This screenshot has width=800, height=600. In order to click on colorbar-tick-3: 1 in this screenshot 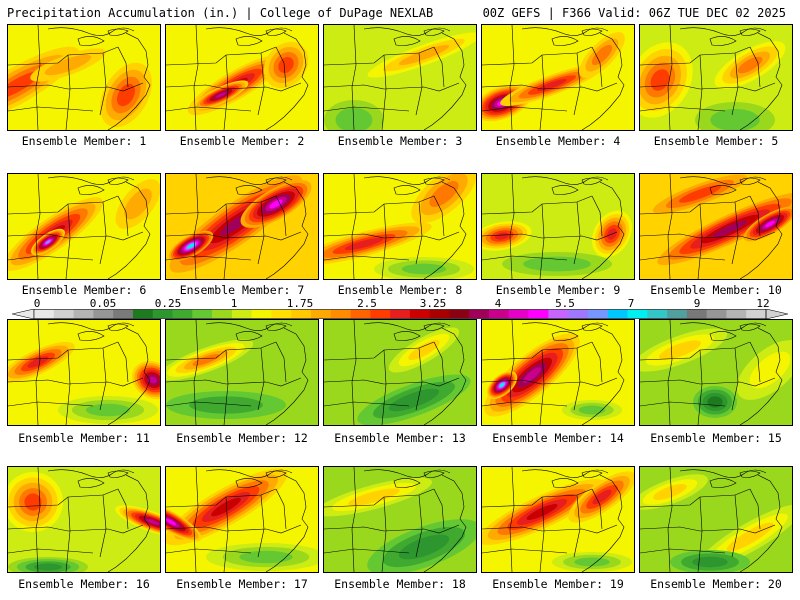, I will do `click(234, 303)`.